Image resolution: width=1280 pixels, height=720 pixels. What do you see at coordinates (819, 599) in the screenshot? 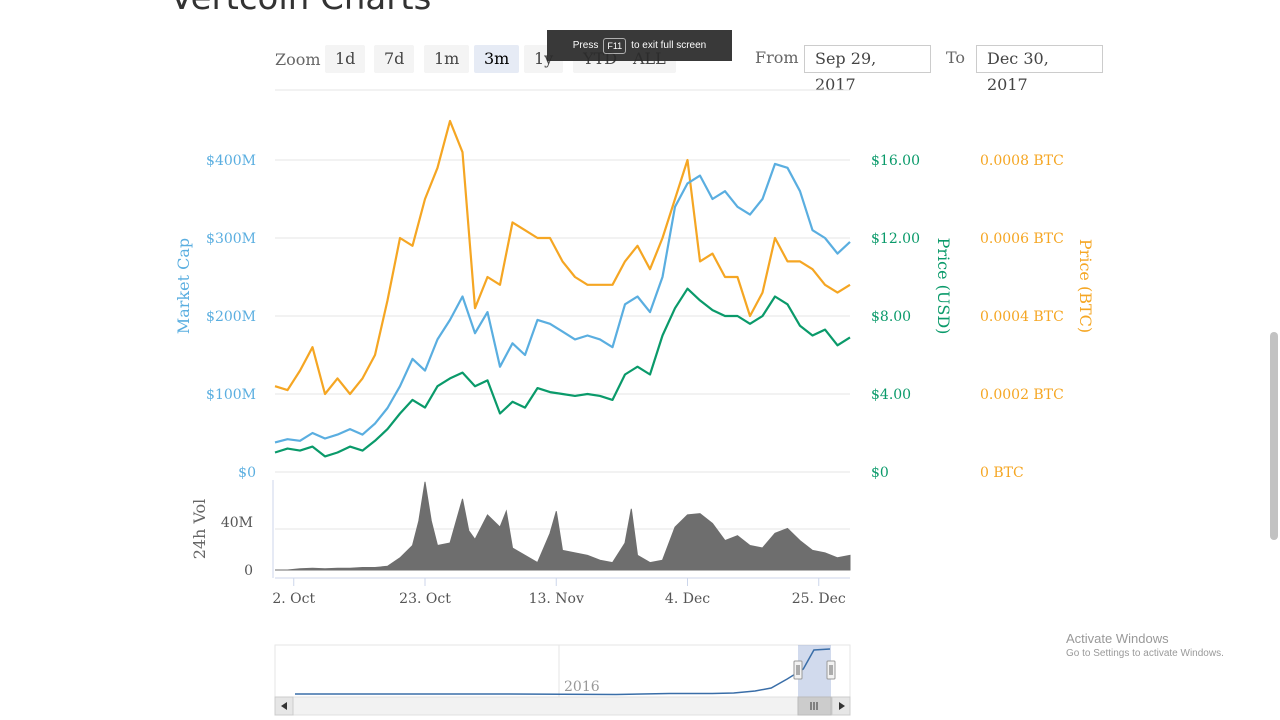
I see `x-tick-label: 25. Dec` at bounding box center [819, 599].